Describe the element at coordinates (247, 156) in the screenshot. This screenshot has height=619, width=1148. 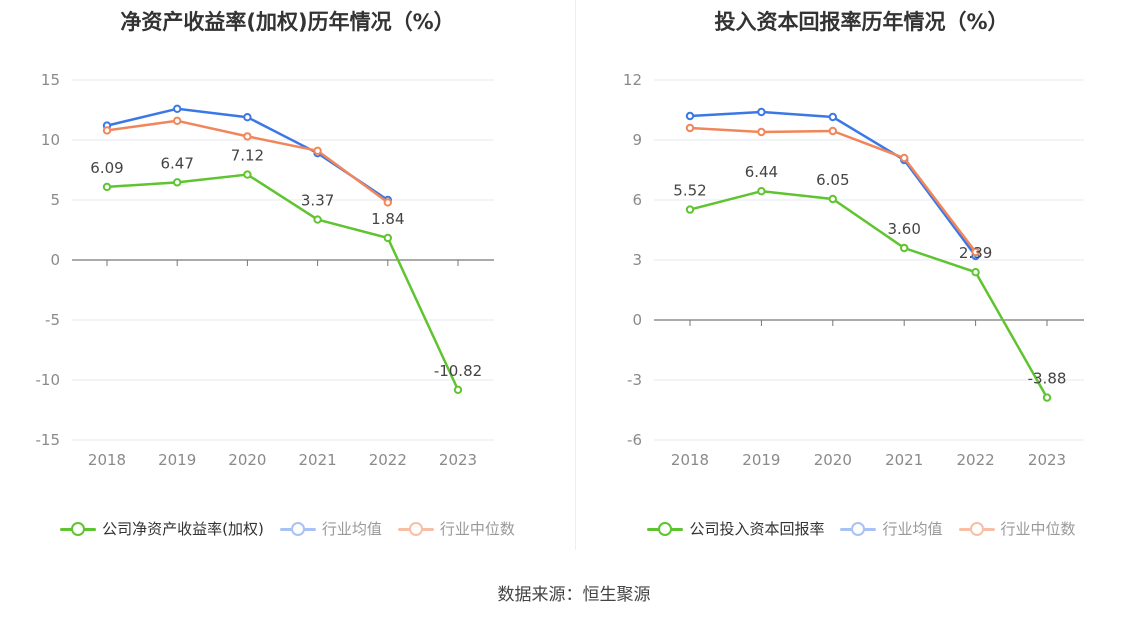
I see `data-label: 7.12` at that location.